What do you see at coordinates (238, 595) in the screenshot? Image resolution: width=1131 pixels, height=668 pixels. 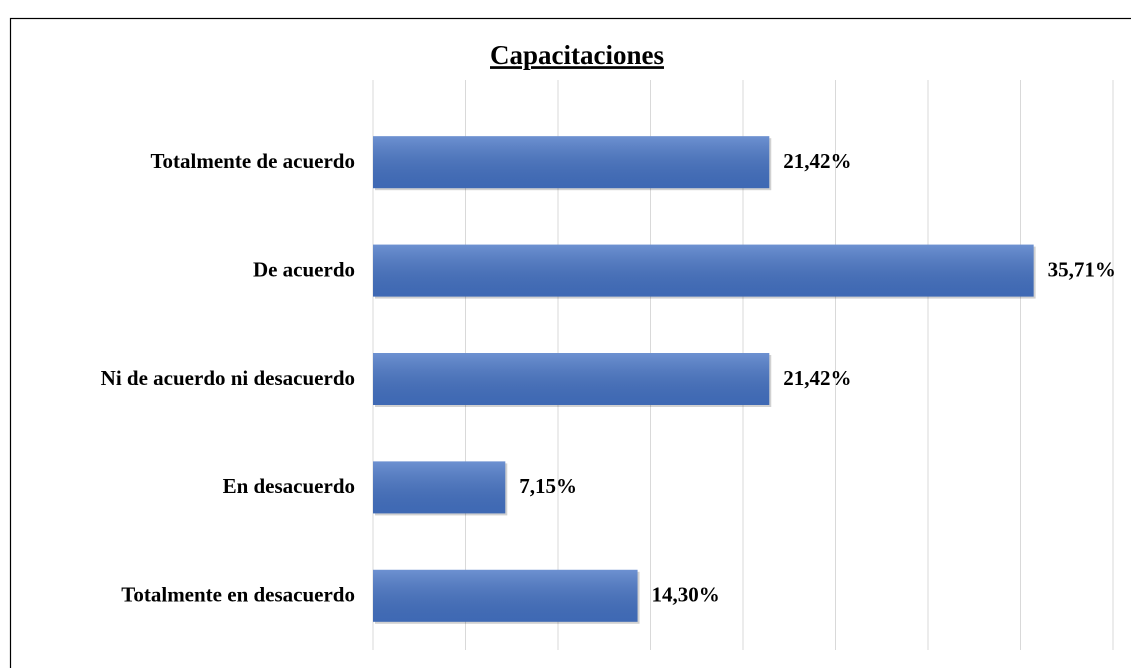 I see `y-tick-label: Totalmente en desacuerdo` at bounding box center [238, 595].